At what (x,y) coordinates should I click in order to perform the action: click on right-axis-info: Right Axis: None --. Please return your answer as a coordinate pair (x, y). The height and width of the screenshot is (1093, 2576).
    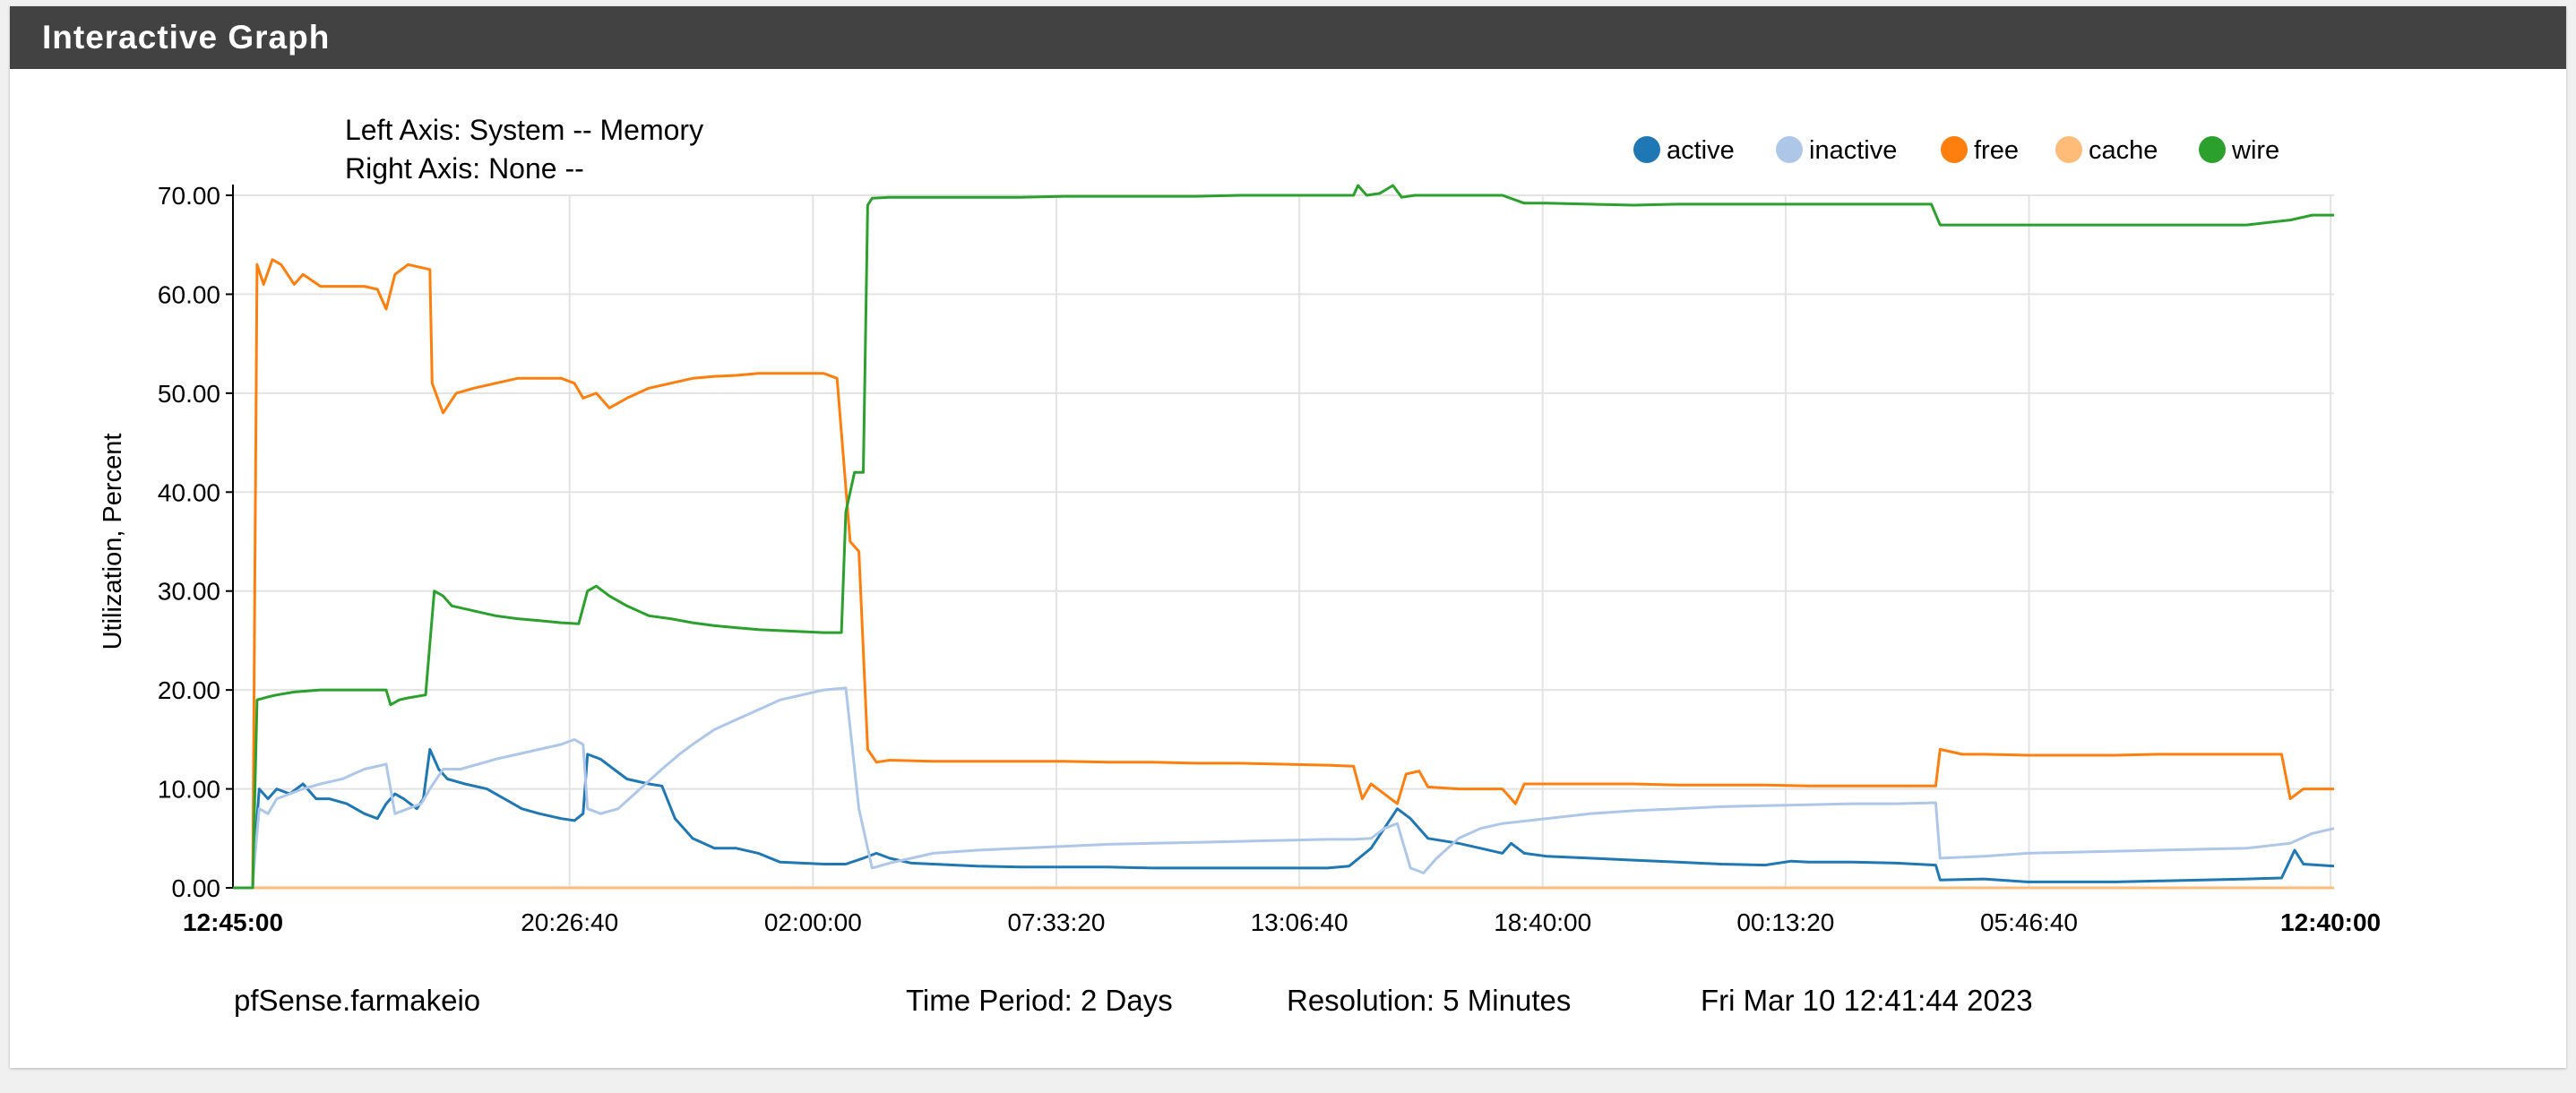
    Looking at the image, I should click on (464, 168).